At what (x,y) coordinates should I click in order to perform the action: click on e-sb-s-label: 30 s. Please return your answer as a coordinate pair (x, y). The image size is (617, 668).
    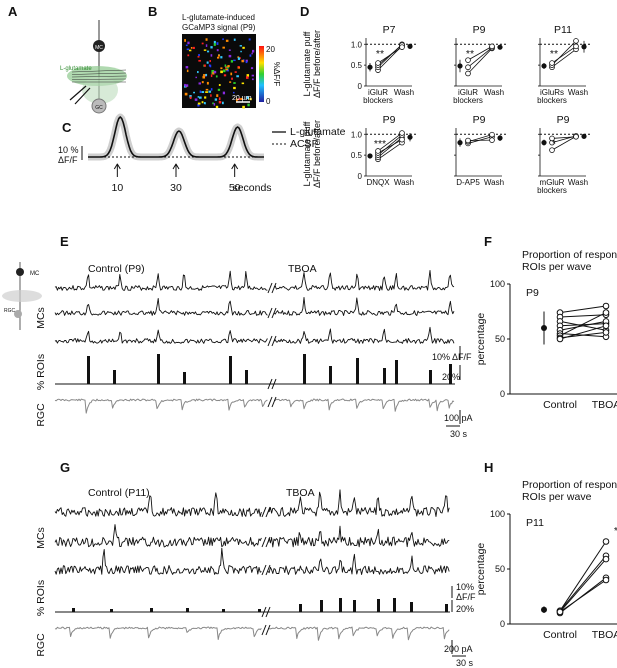
    Looking at the image, I should click on (459, 434).